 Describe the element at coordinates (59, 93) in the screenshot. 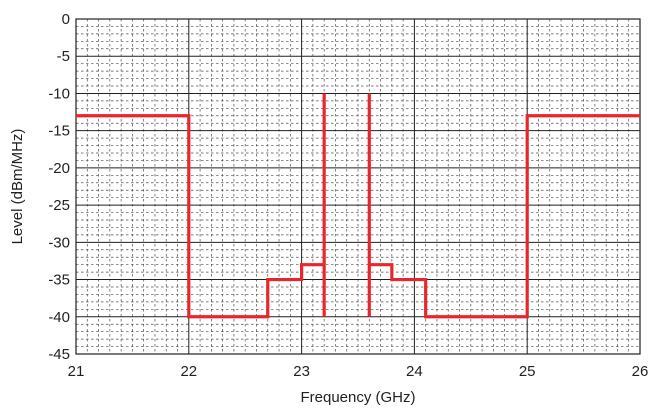

I see `y-tick-label: -10` at that location.